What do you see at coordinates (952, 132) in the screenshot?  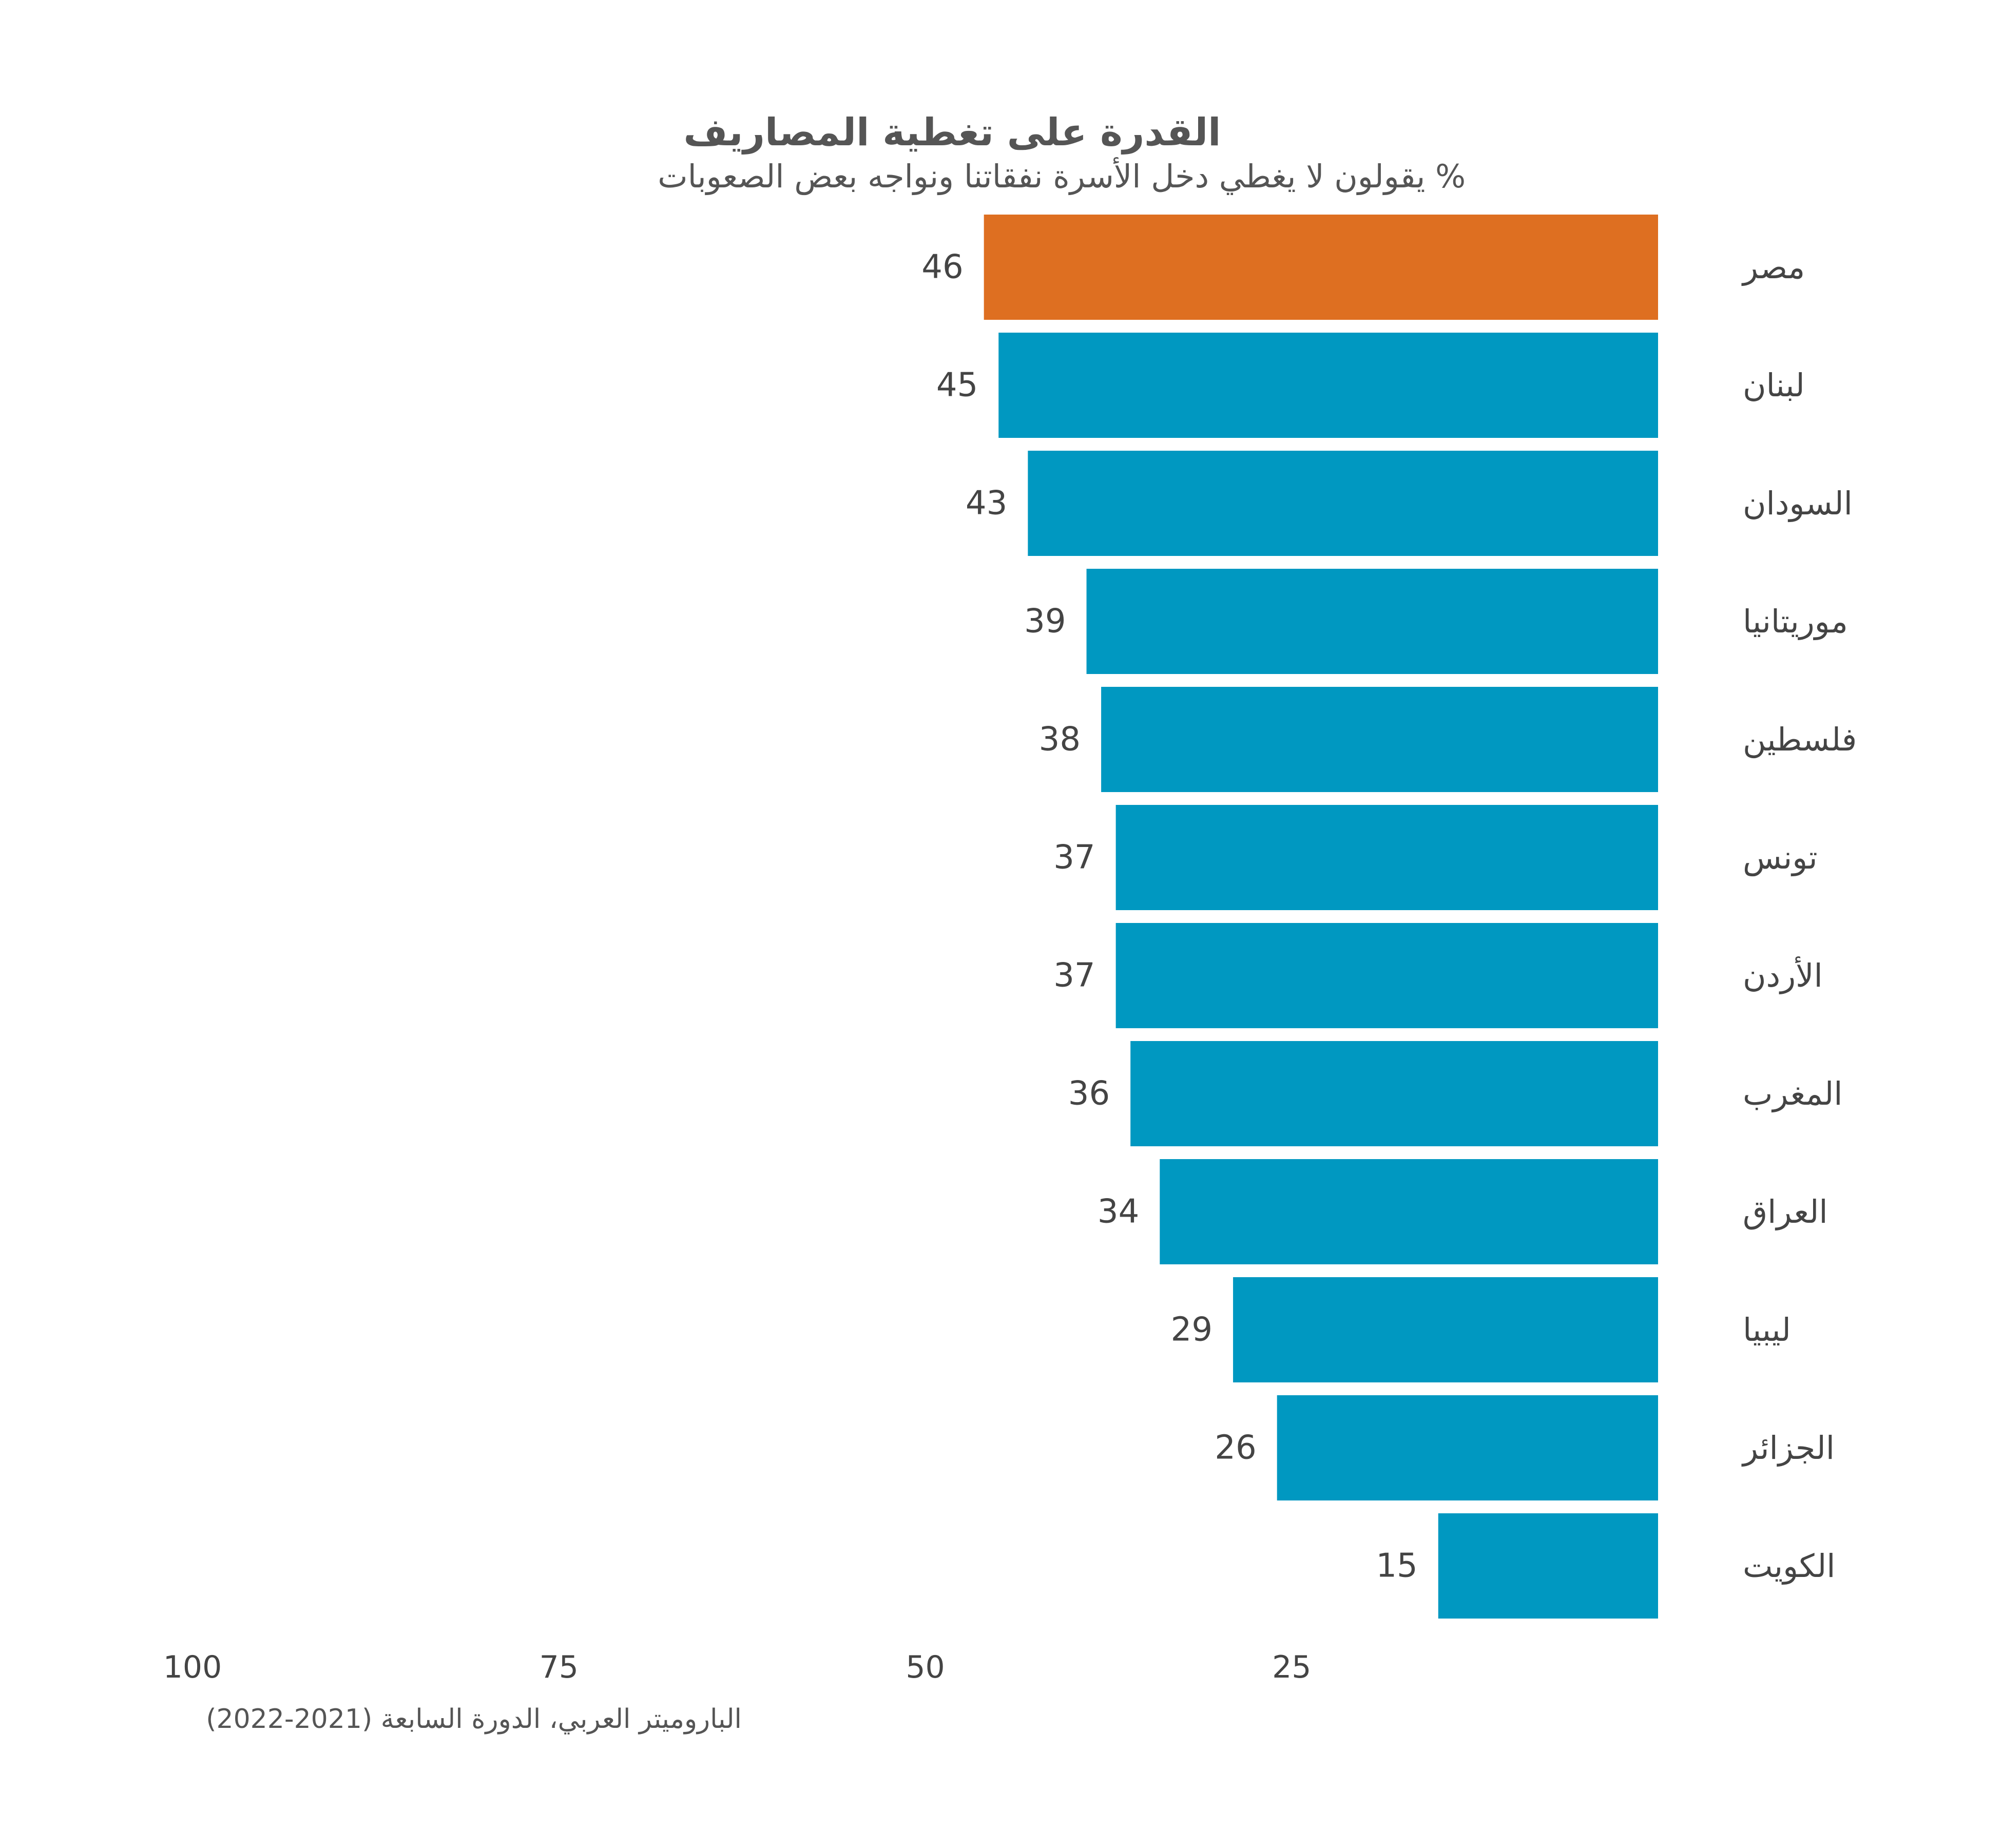 I see `chart-title: القدرة على تغطية المصاريف` at bounding box center [952, 132].